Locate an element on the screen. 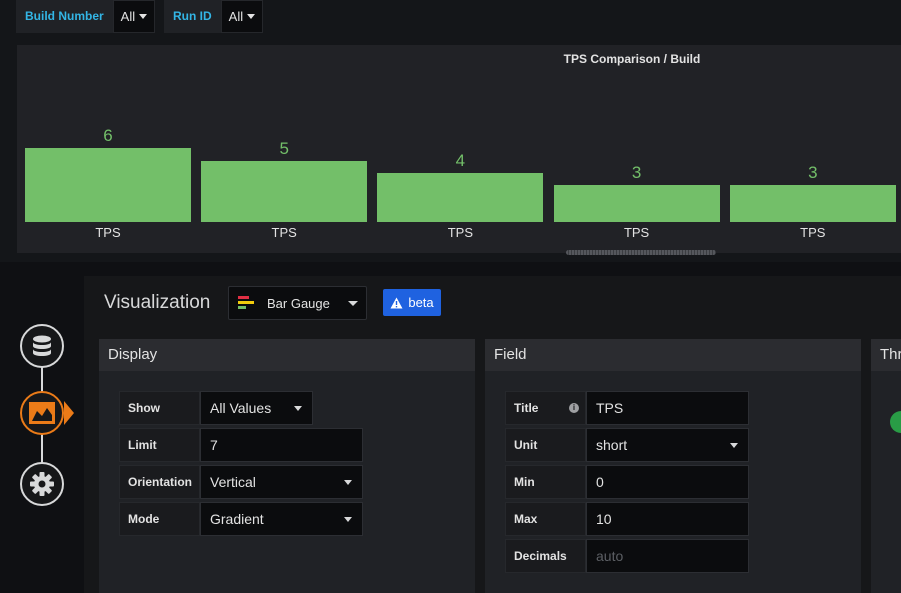  orientation-value: Vertical is located at coordinates (233, 482).